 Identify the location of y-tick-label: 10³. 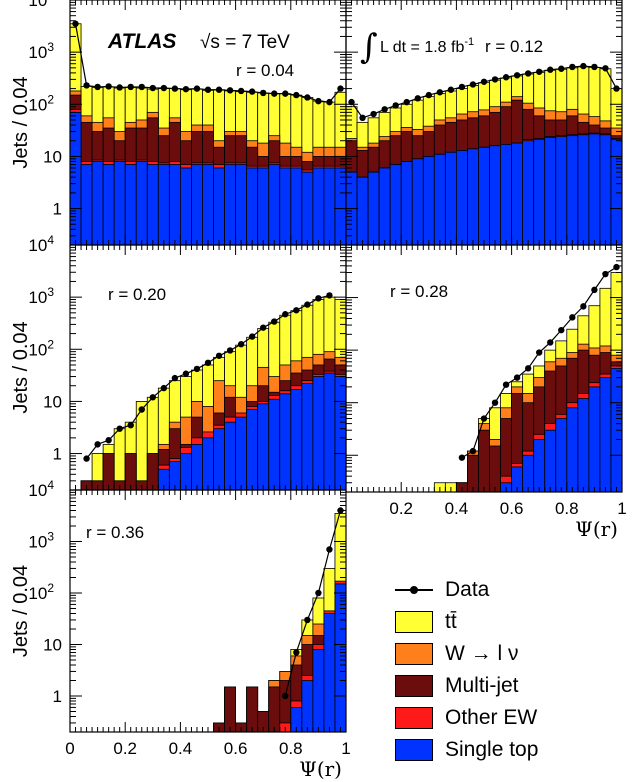
(41, 51).